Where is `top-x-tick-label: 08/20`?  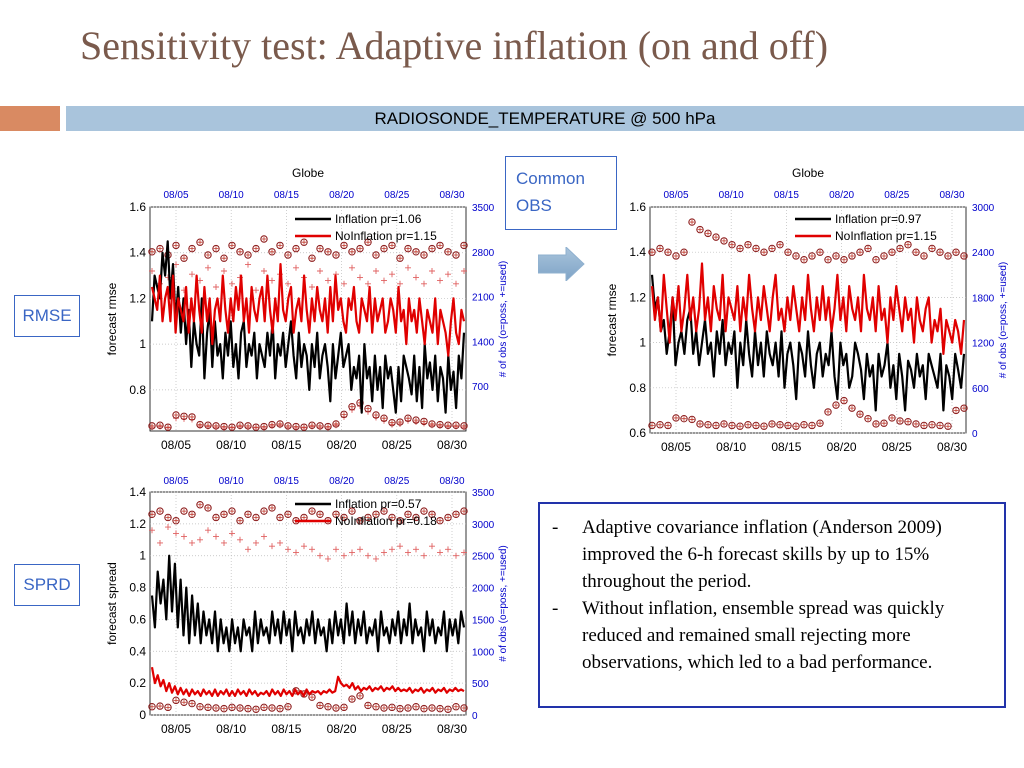 top-x-tick-label: 08/20 is located at coordinates (341, 481).